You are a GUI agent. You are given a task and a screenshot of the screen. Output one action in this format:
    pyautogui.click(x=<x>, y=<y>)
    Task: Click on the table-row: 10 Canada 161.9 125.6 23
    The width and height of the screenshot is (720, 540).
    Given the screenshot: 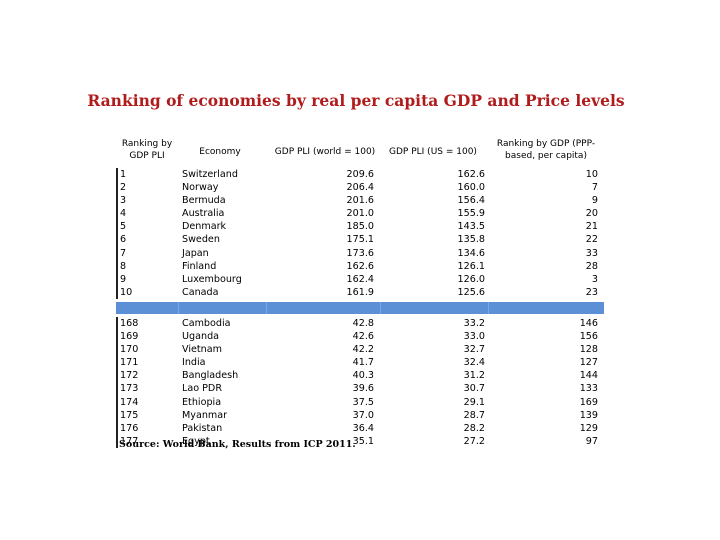 What is the action you would take?
    pyautogui.click(x=360, y=292)
    